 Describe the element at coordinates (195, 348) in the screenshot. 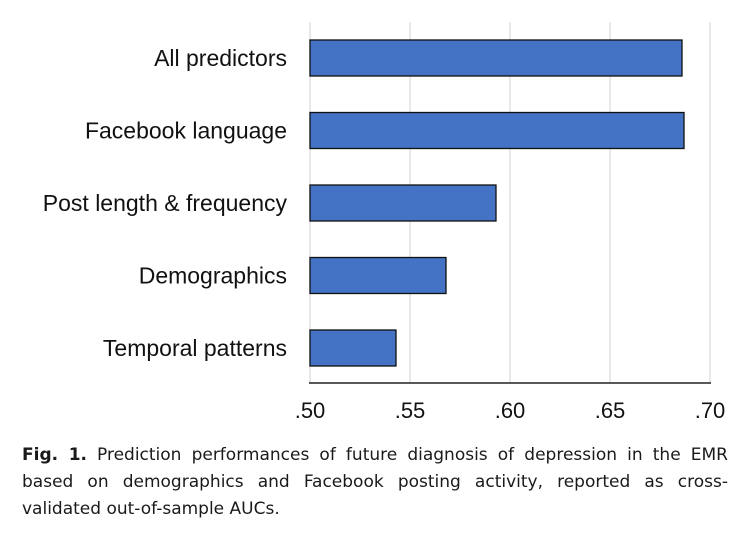

I see `category-label: Temporal patterns` at that location.